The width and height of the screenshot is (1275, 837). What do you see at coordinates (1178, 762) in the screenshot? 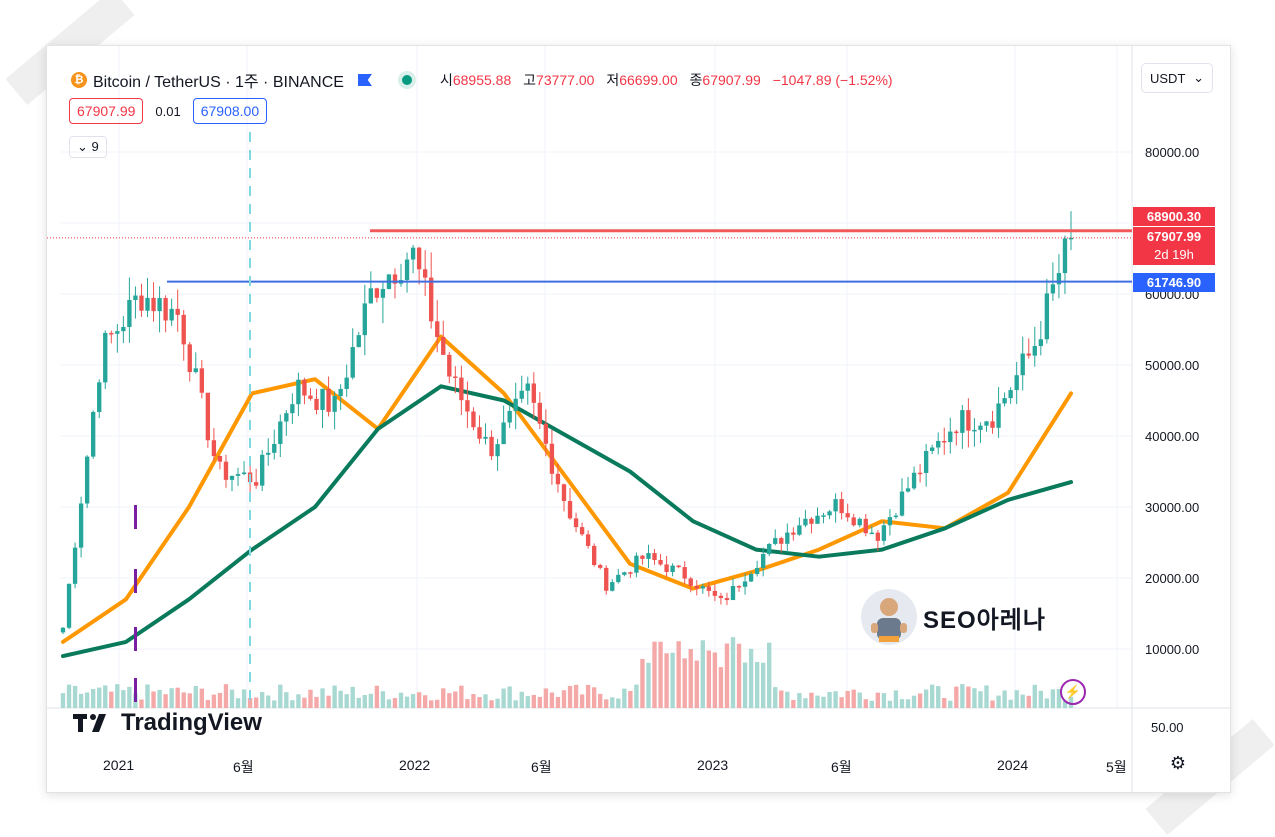
I see `settings-icon: ⚙` at bounding box center [1178, 762].